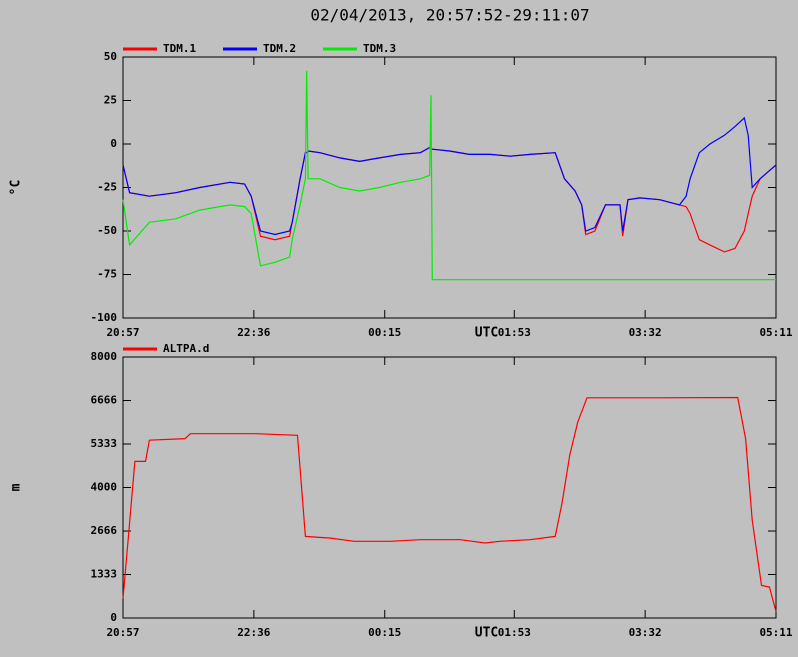  I want to click on y-tick-label: 4000, so click(104, 487).